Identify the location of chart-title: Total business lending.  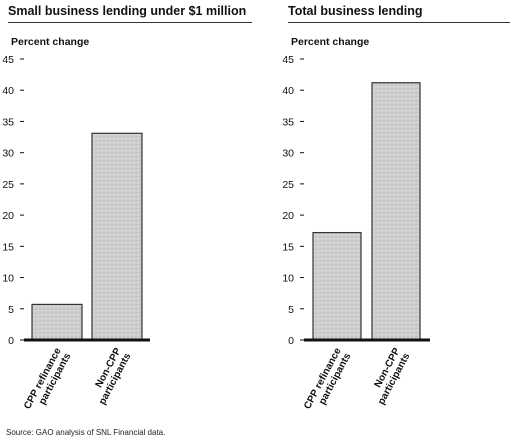
(355, 11).